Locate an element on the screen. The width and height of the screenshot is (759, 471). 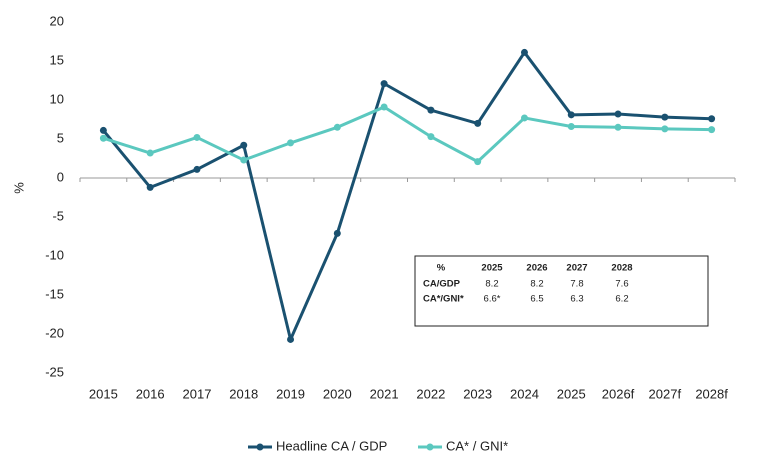
x-tick-label: 2024 is located at coordinates (524, 393).